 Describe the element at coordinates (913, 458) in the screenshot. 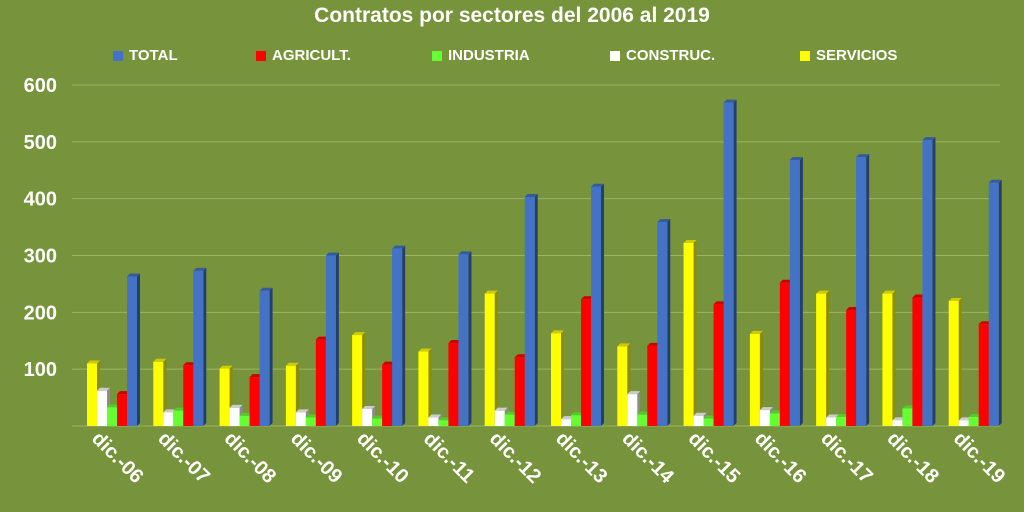

I see `x-tick-label: dic.-18` at that location.